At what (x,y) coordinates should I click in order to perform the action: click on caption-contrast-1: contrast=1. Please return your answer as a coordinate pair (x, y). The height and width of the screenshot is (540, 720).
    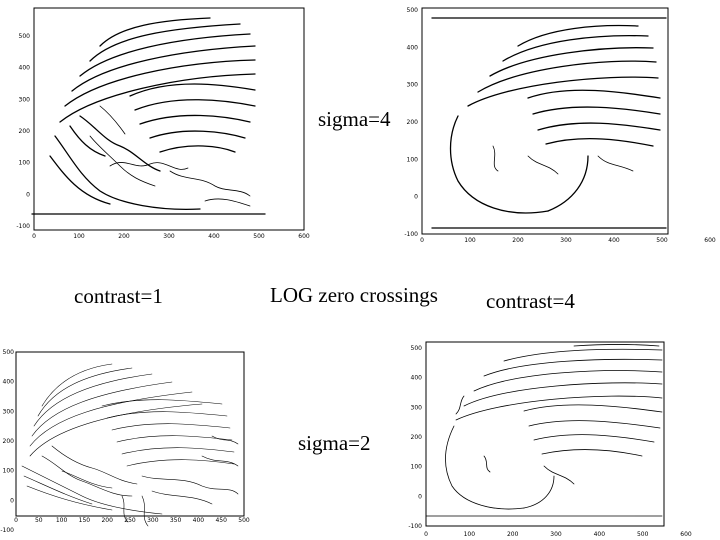
    Looking at the image, I should click on (118, 296).